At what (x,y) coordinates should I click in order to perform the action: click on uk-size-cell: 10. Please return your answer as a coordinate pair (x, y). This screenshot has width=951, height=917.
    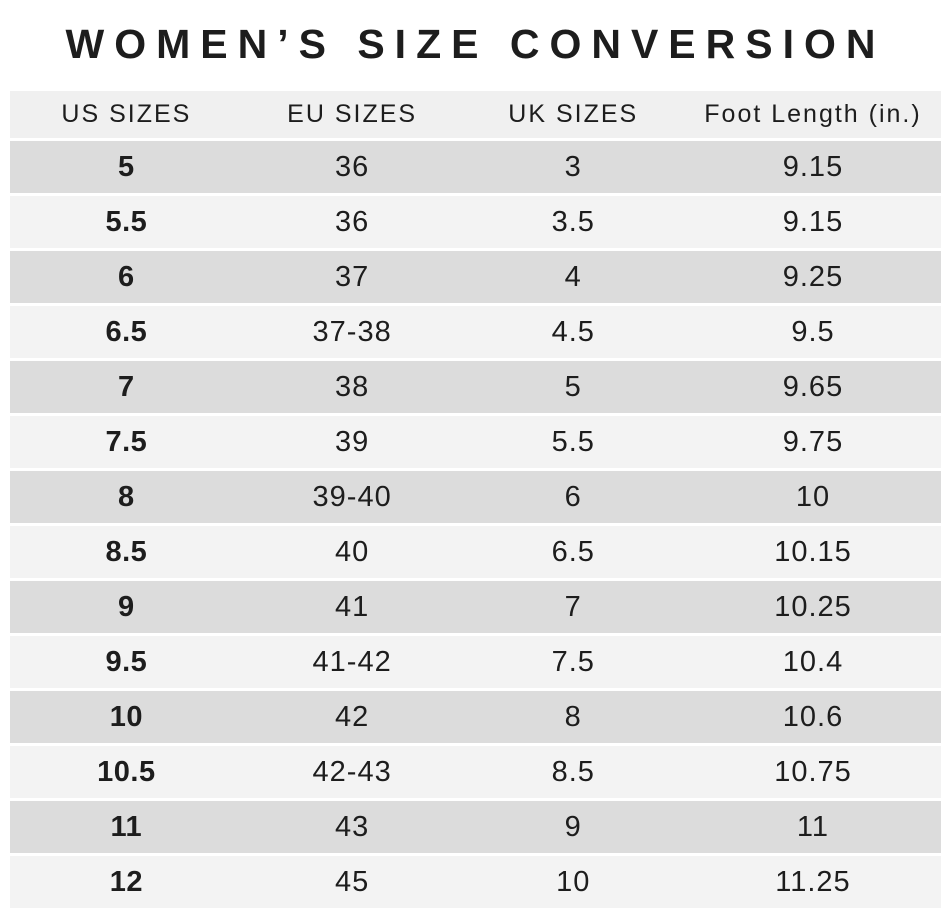
    Looking at the image, I should click on (573, 882).